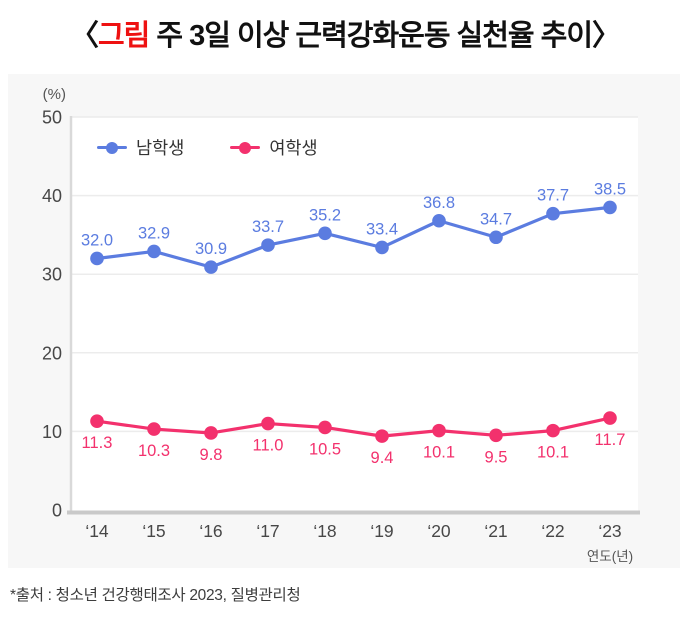 Image resolution: width=690 pixels, height=620 pixels. I want to click on svg-text: ‘22, so click(552, 531).